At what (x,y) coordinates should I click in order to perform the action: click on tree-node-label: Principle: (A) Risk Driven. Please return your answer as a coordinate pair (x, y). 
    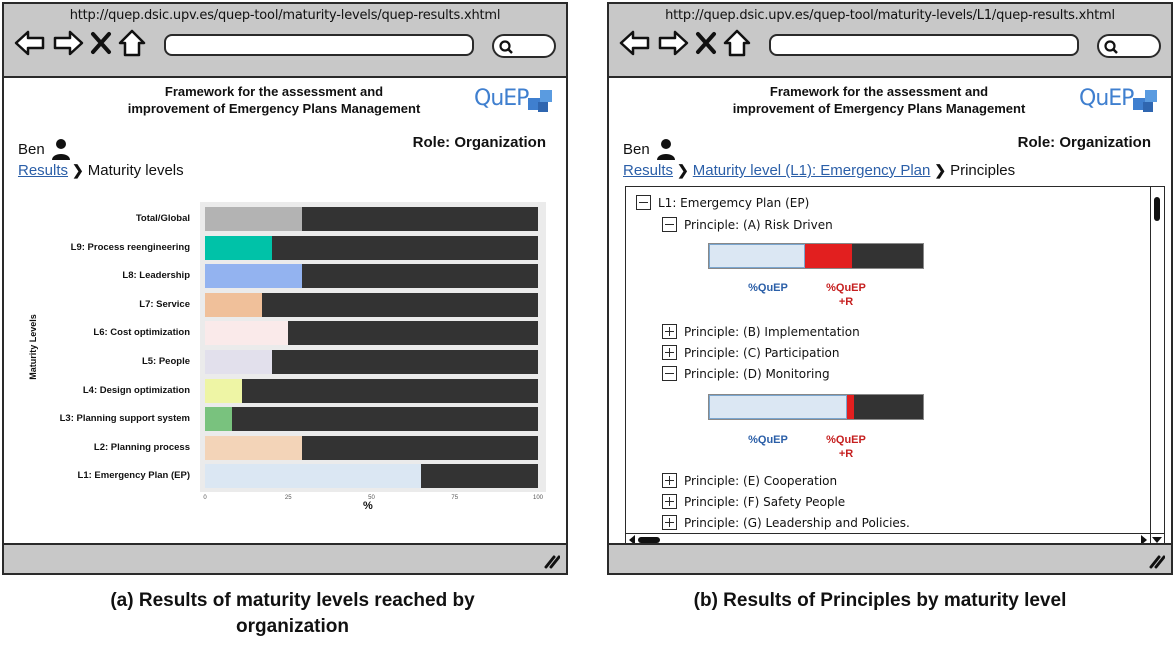
    Looking at the image, I should click on (758, 224).